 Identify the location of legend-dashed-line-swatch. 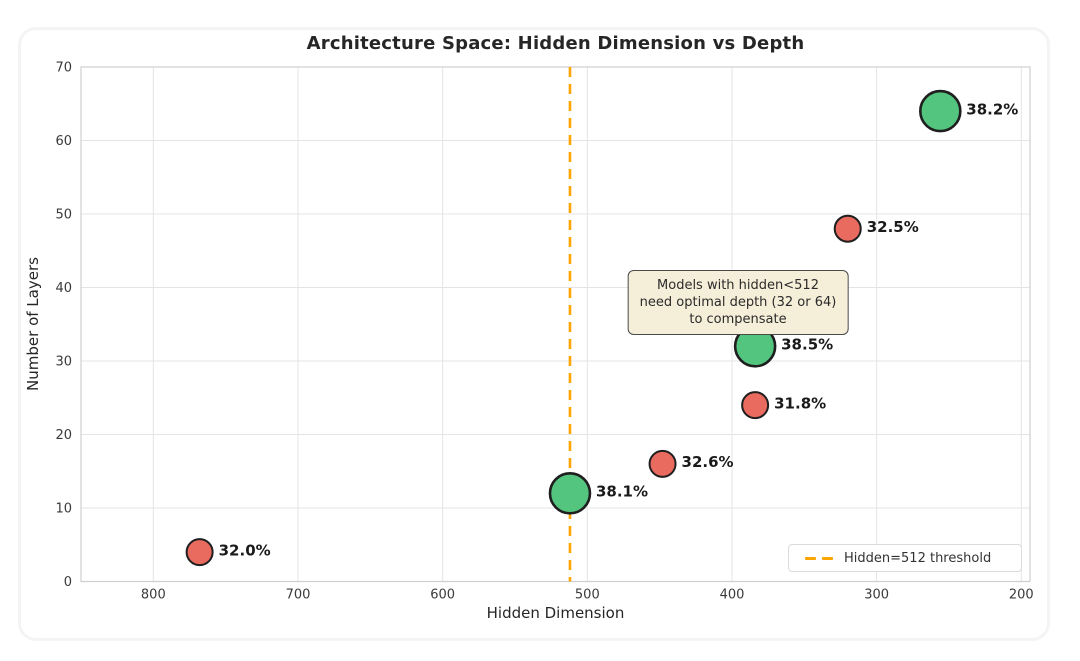
(819, 558).